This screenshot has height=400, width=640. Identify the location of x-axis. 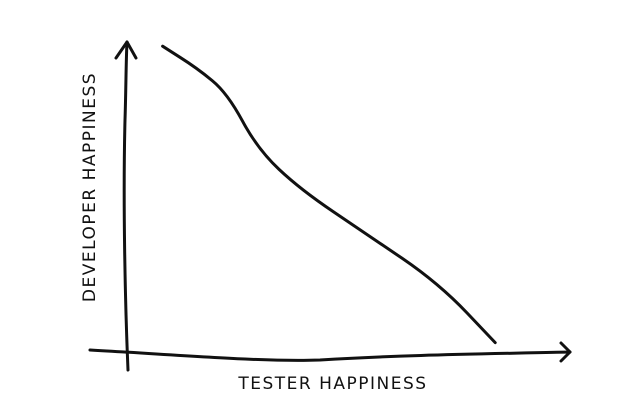
(330, 355).